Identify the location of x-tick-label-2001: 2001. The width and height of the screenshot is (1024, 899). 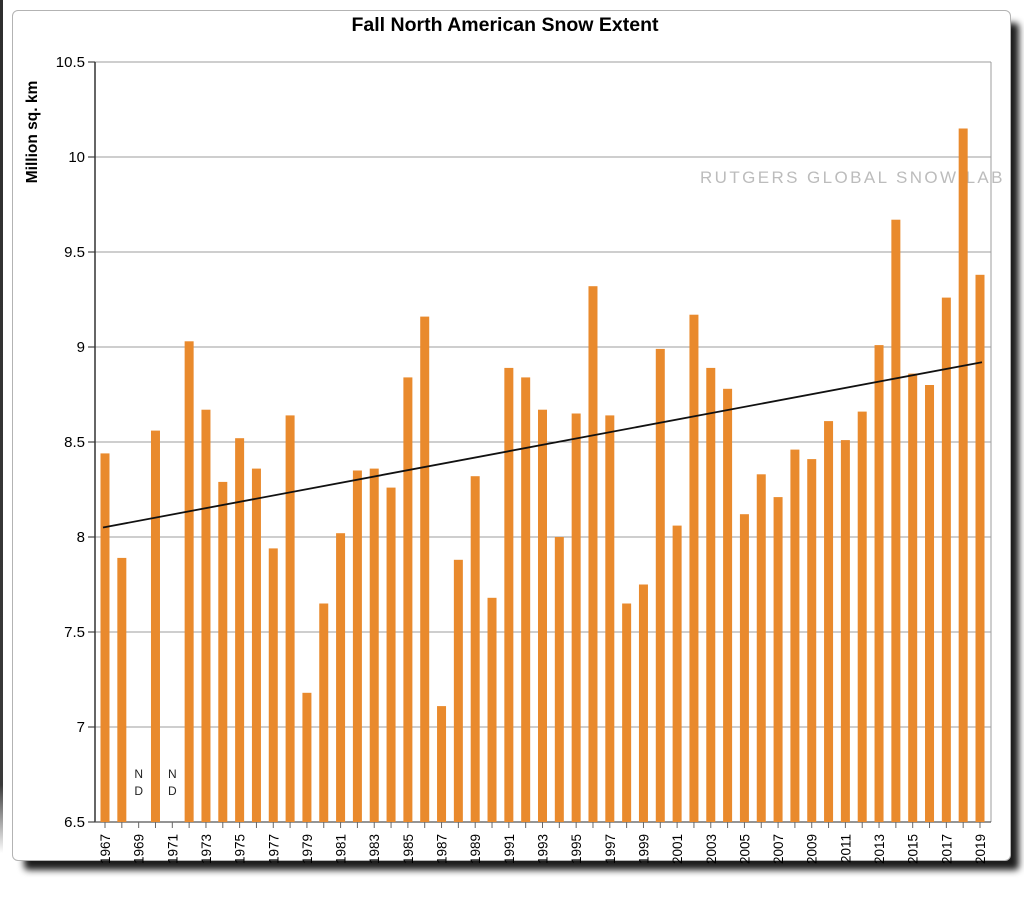
(677, 849).